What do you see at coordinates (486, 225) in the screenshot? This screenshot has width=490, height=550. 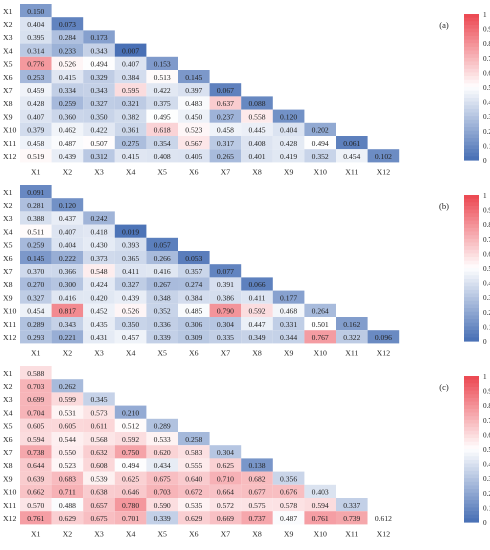 I see `colorbar-tick-label: 0.8` at bounding box center [486, 225].